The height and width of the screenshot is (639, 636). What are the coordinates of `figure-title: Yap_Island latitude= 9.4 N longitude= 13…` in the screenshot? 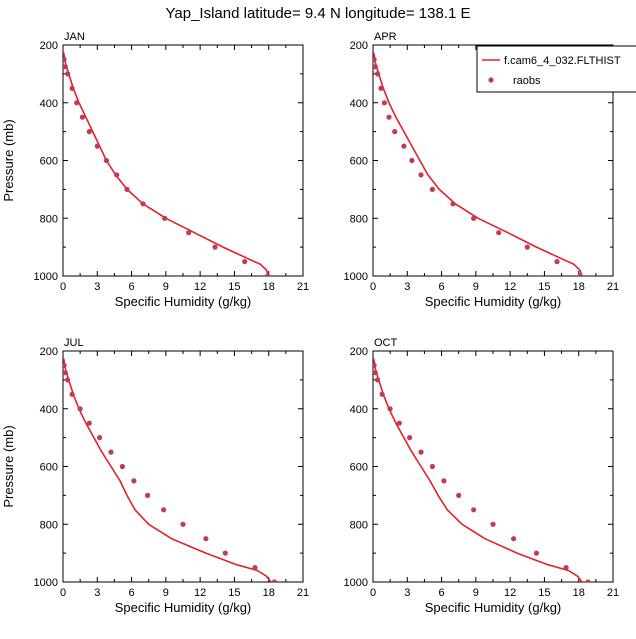 It's located at (318, 13).